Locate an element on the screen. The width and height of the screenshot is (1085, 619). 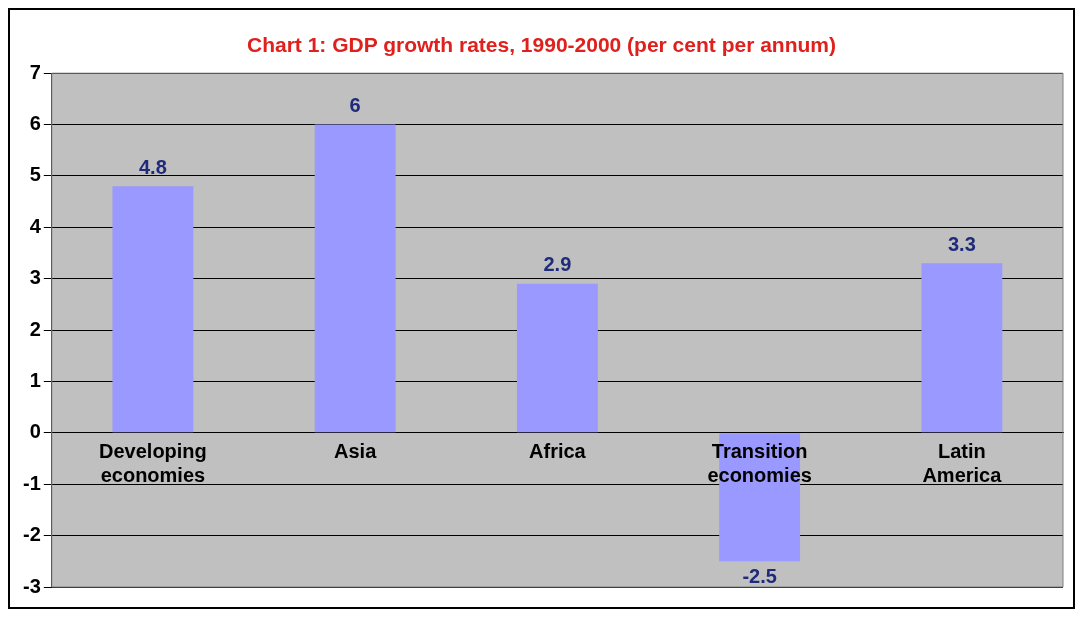
y-tick-label: -3 is located at coordinates (31, 585).